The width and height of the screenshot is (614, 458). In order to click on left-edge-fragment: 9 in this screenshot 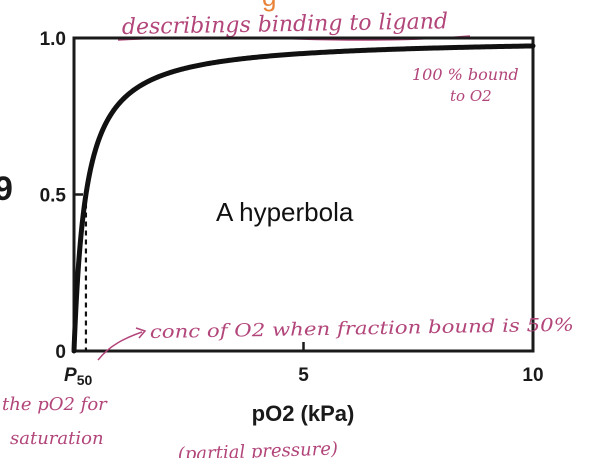, I will do `click(6, 189)`.